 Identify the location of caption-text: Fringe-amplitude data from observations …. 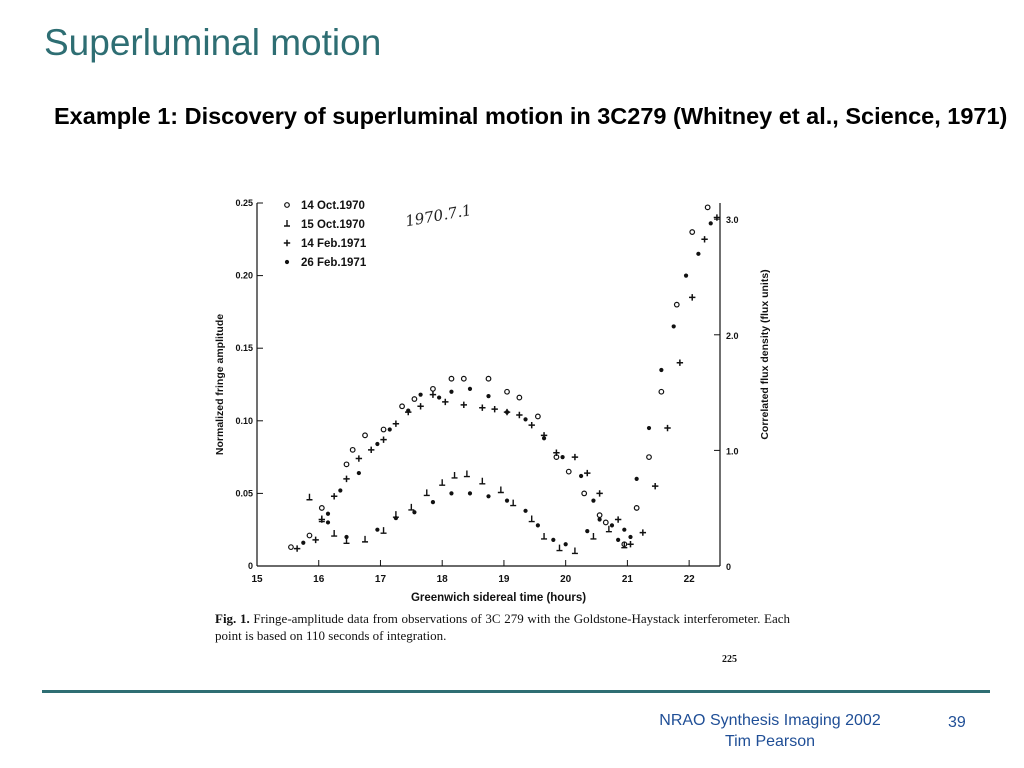
(503, 627).